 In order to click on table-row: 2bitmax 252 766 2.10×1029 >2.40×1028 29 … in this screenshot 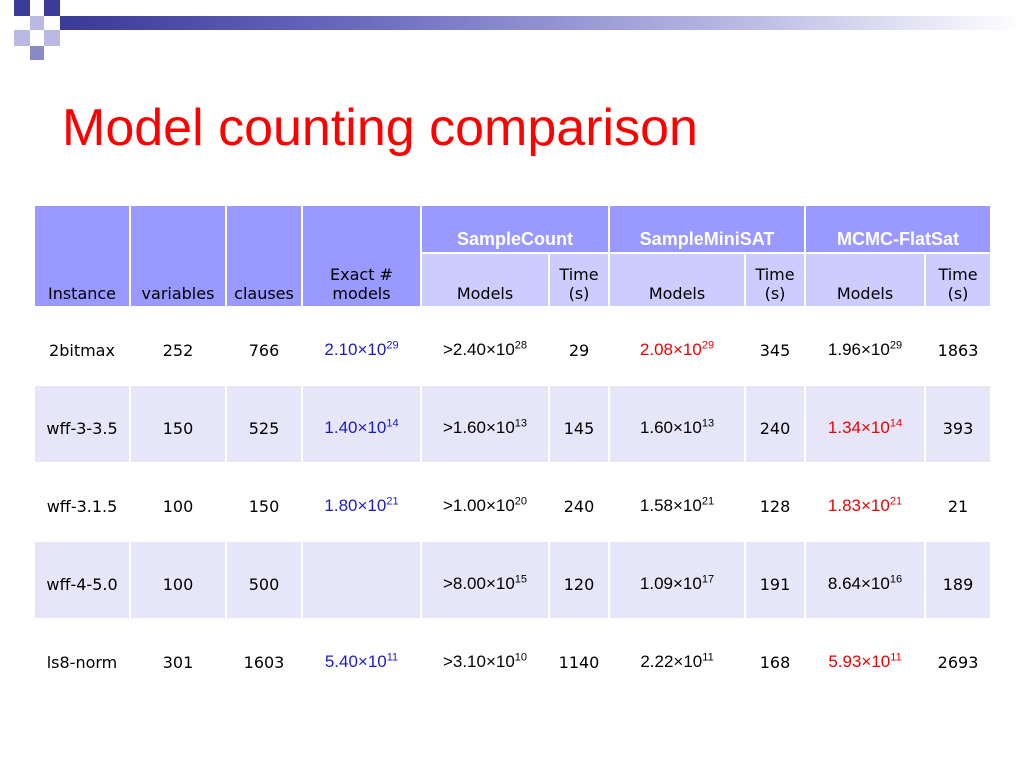, I will do `click(513, 346)`.